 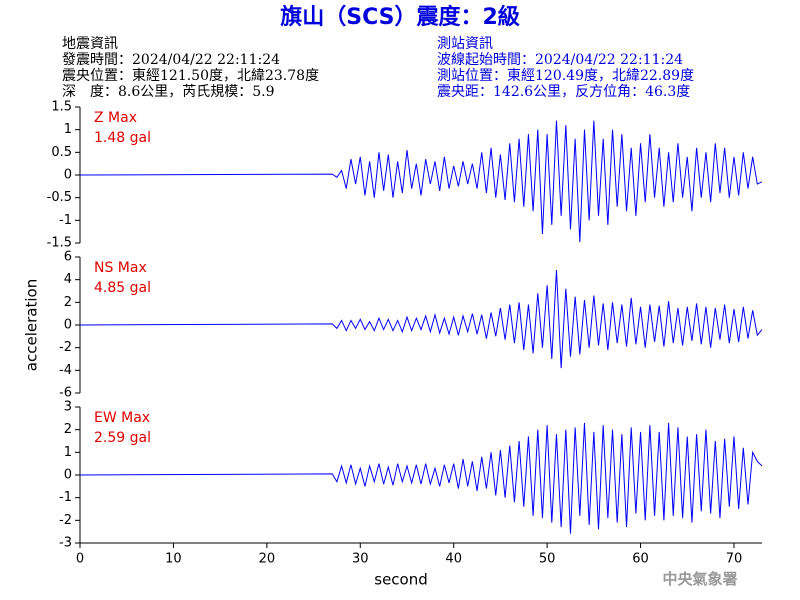 I want to click on annotation: 4.85 gal, so click(x=122, y=288).